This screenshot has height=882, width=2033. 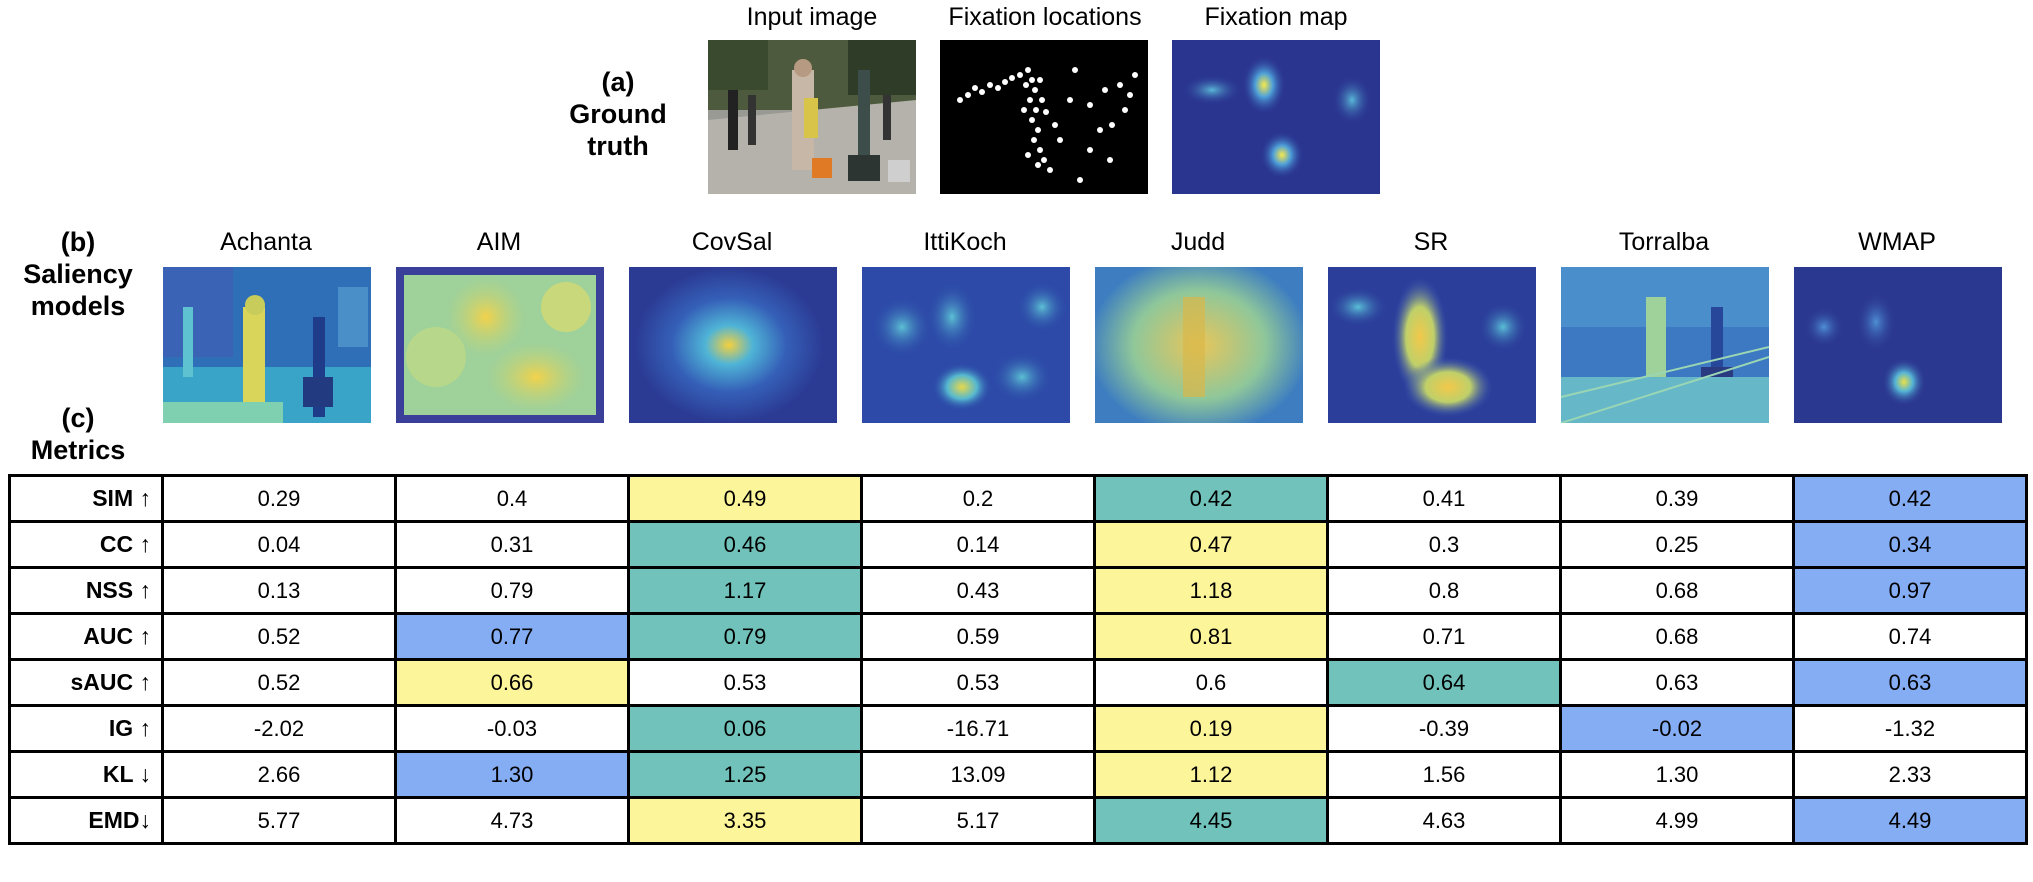 I want to click on metric-row: CC ↑ 0.04 0.31 0.46 0.14 0.47 0.3 0.25 0.34, so click(x=1018, y=544).